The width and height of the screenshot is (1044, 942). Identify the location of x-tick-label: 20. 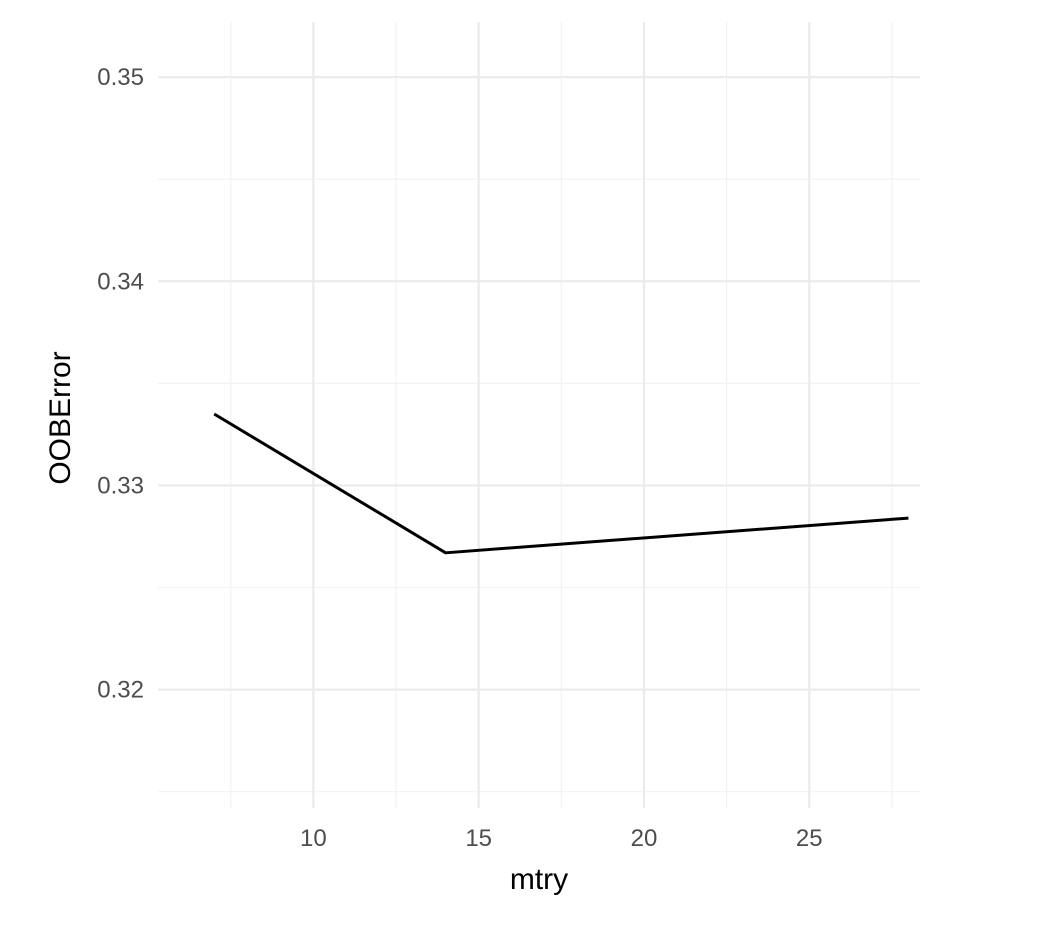
(644, 838).